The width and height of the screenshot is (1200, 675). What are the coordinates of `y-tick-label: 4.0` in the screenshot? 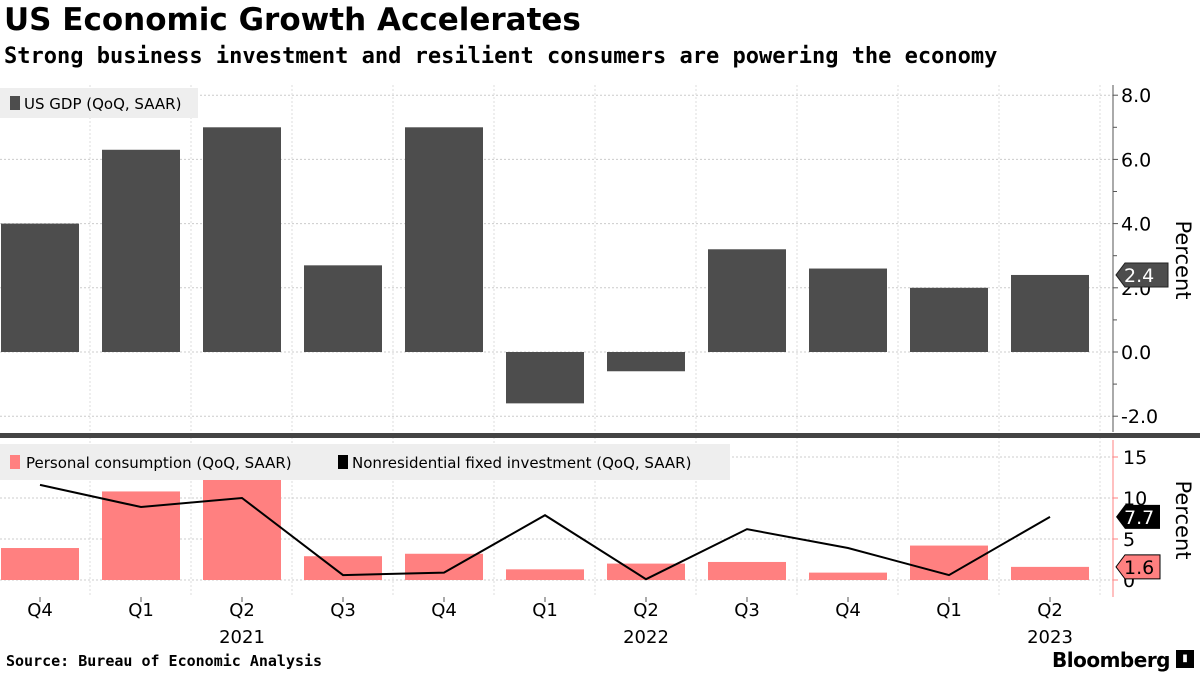 It's located at (1136, 225).